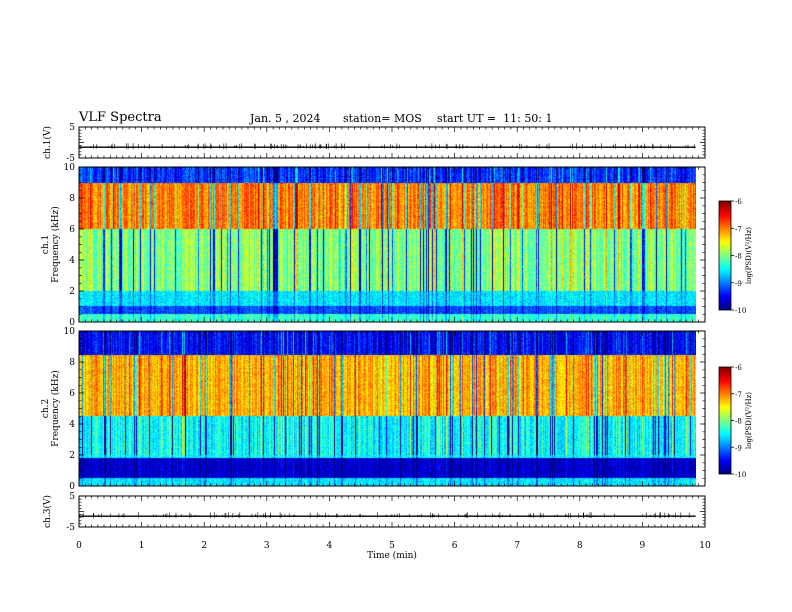  What do you see at coordinates (285, 118) in the screenshot?
I see `date-label: Jan. 5 , 2024` at bounding box center [285, 118].